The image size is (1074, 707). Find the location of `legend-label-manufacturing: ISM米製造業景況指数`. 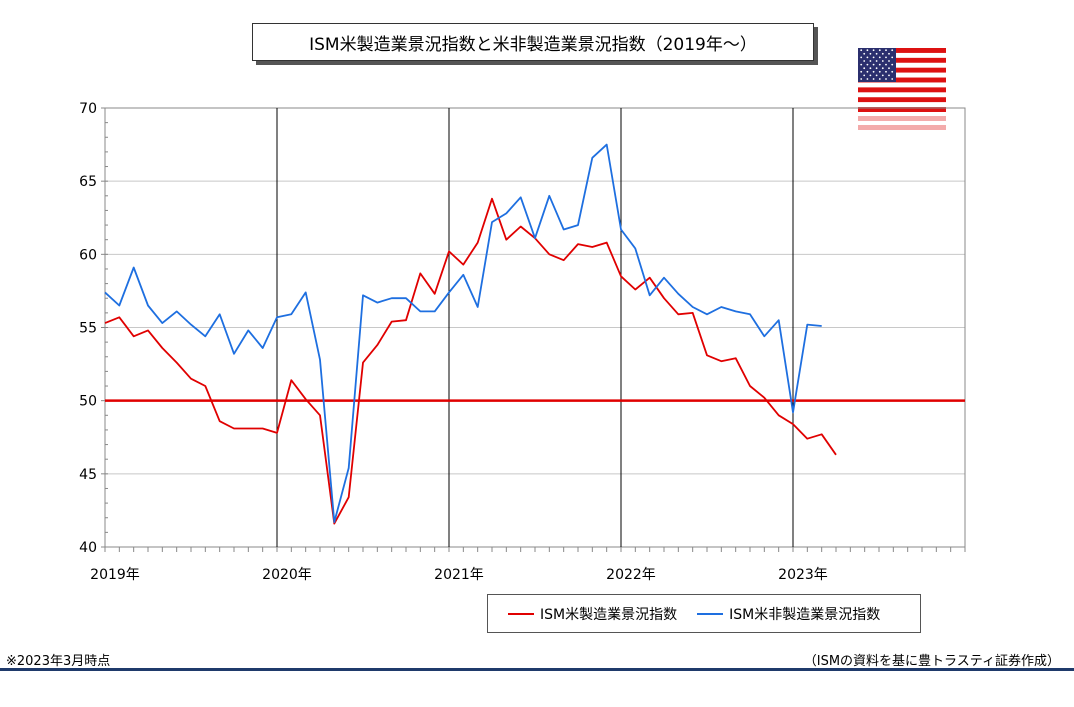

legend-label-manufacturing: ISM米製造業景況指数 is located at coordinates (609, 614).